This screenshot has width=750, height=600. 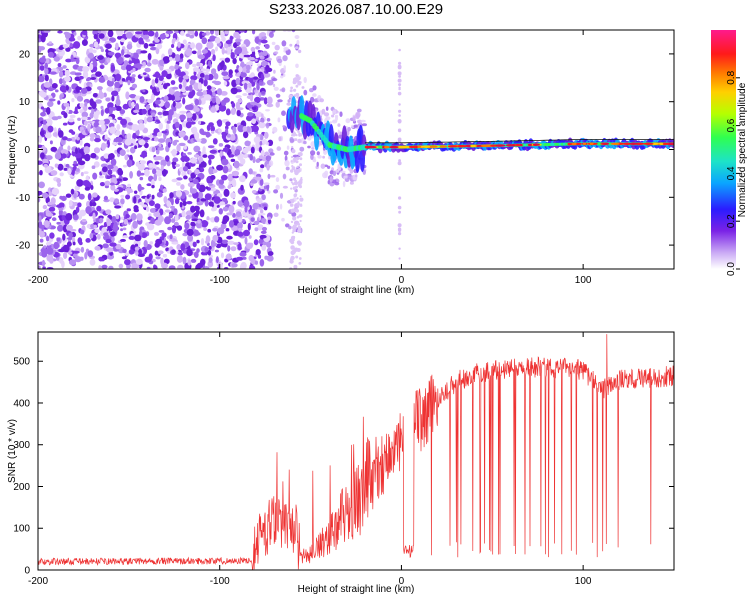 What do you see at coordinates (731, 173) in the screenshot?
I see `colorbar-tick-label: 0.4` at bounding box center [731, 173].